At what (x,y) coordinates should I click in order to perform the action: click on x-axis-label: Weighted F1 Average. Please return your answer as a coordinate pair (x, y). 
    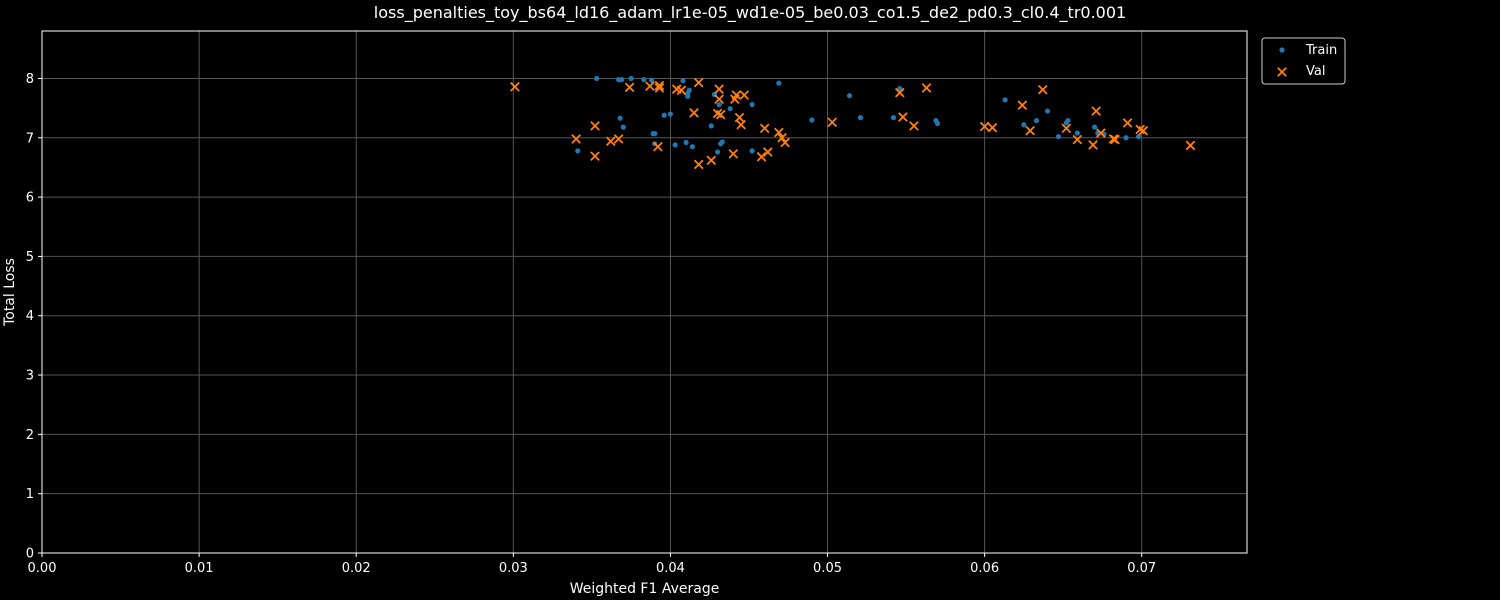
    Looking at the image, I should click on (645, 589).